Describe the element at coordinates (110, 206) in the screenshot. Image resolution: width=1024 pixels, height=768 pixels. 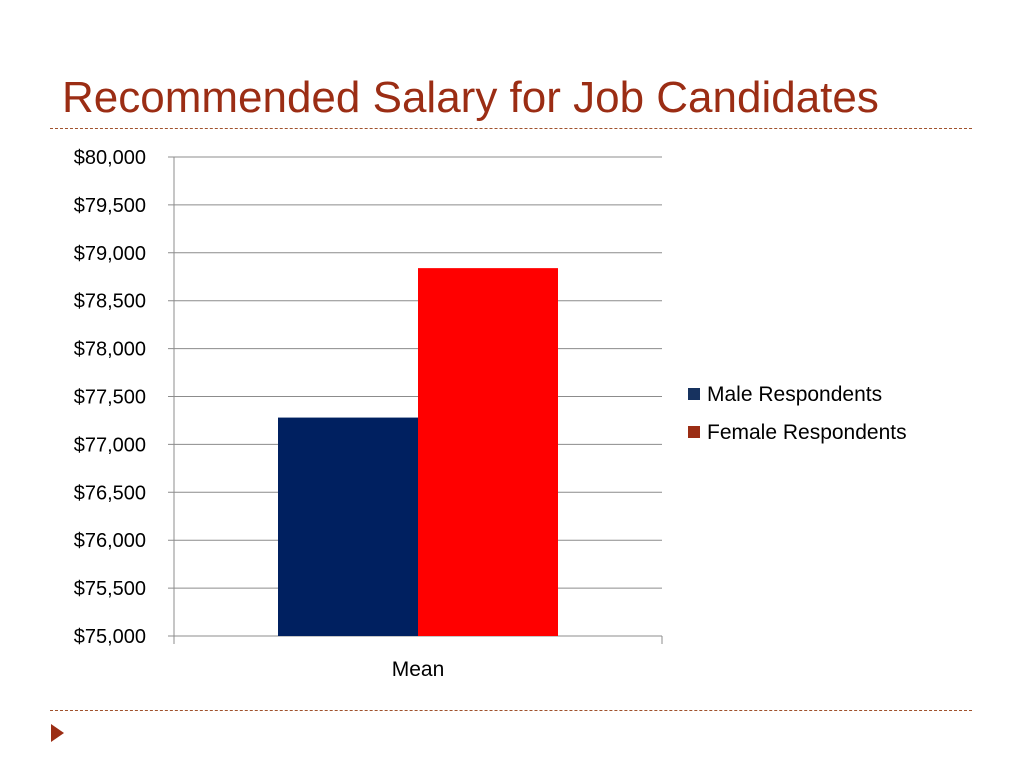
I see `y-tick-label: $79,500` at that location.